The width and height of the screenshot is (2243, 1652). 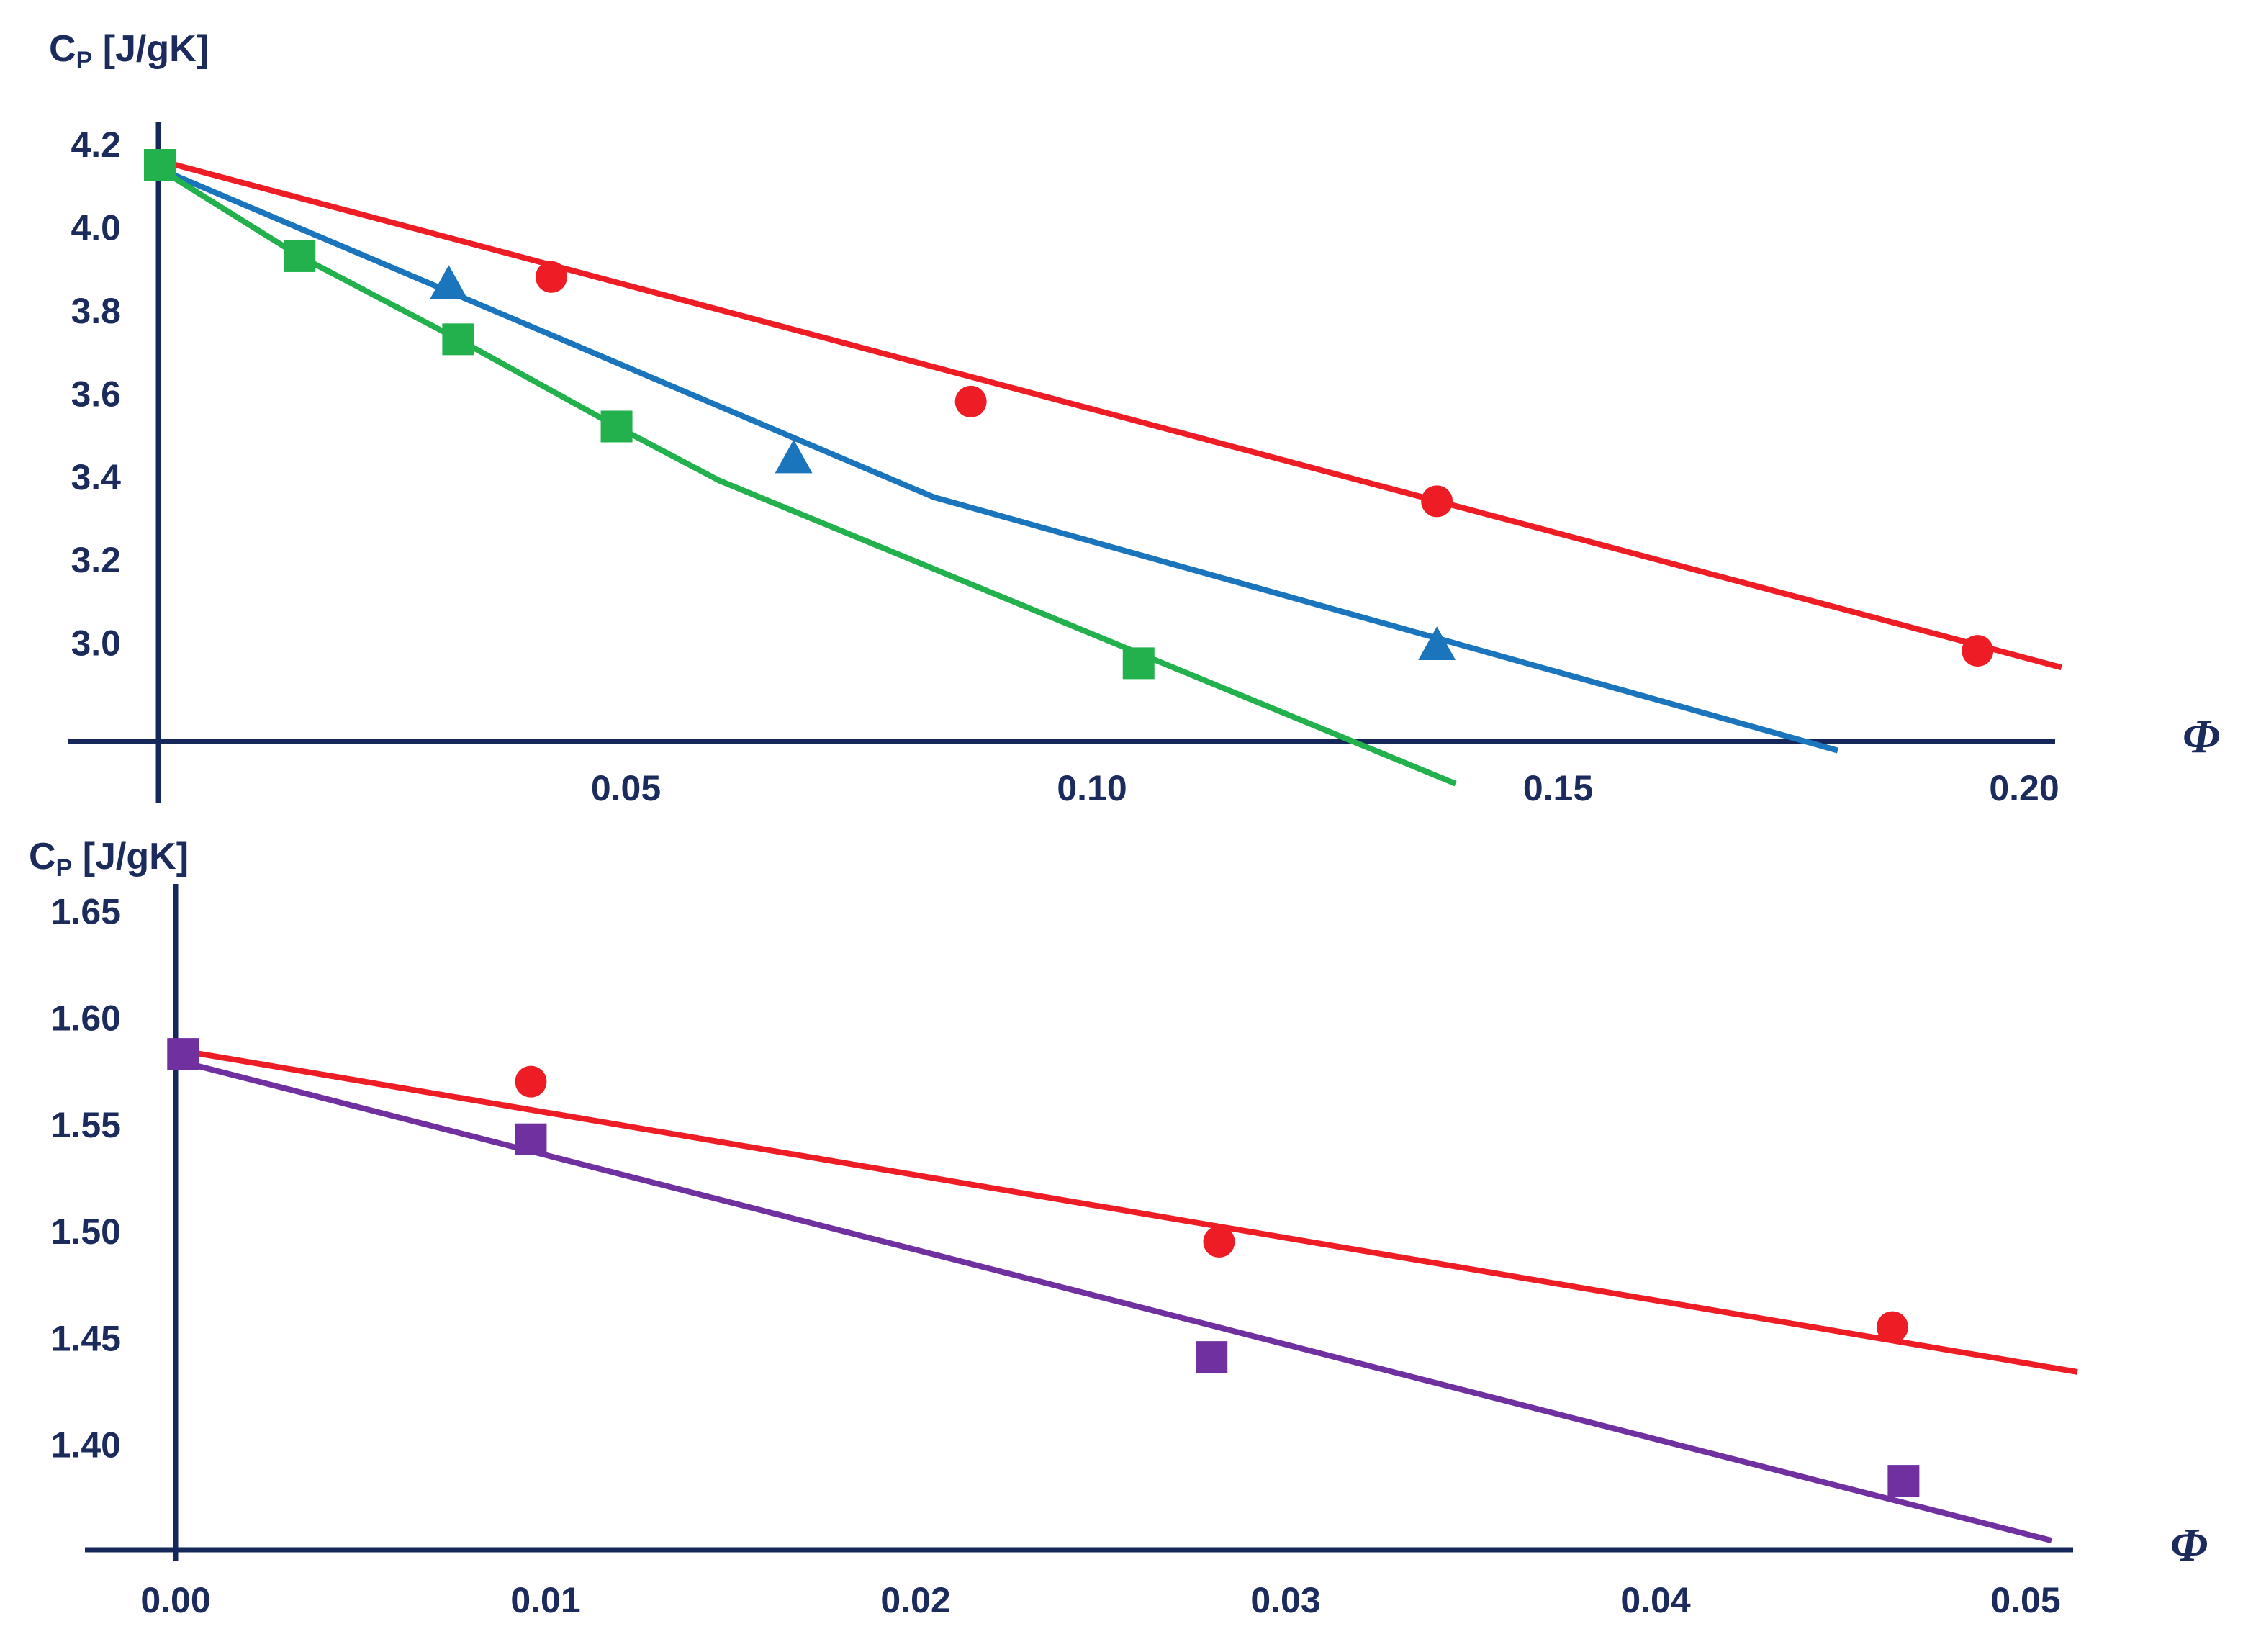 What do you see at coordinates (96, 477) in the screenshot?
I see `y-tick-label: 3.4` at bounding box center [96, 477].